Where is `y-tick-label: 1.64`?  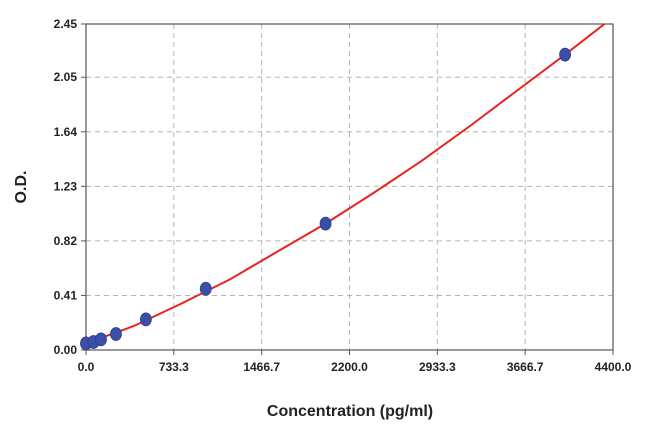 y-tick-label: 1.64 is located at coordinates (66, 132).